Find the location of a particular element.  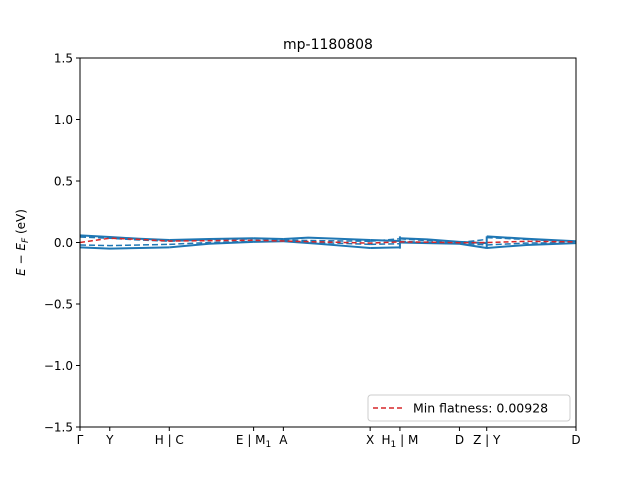

x-tick-label: Z | Y is located at coordinates (487, 440).